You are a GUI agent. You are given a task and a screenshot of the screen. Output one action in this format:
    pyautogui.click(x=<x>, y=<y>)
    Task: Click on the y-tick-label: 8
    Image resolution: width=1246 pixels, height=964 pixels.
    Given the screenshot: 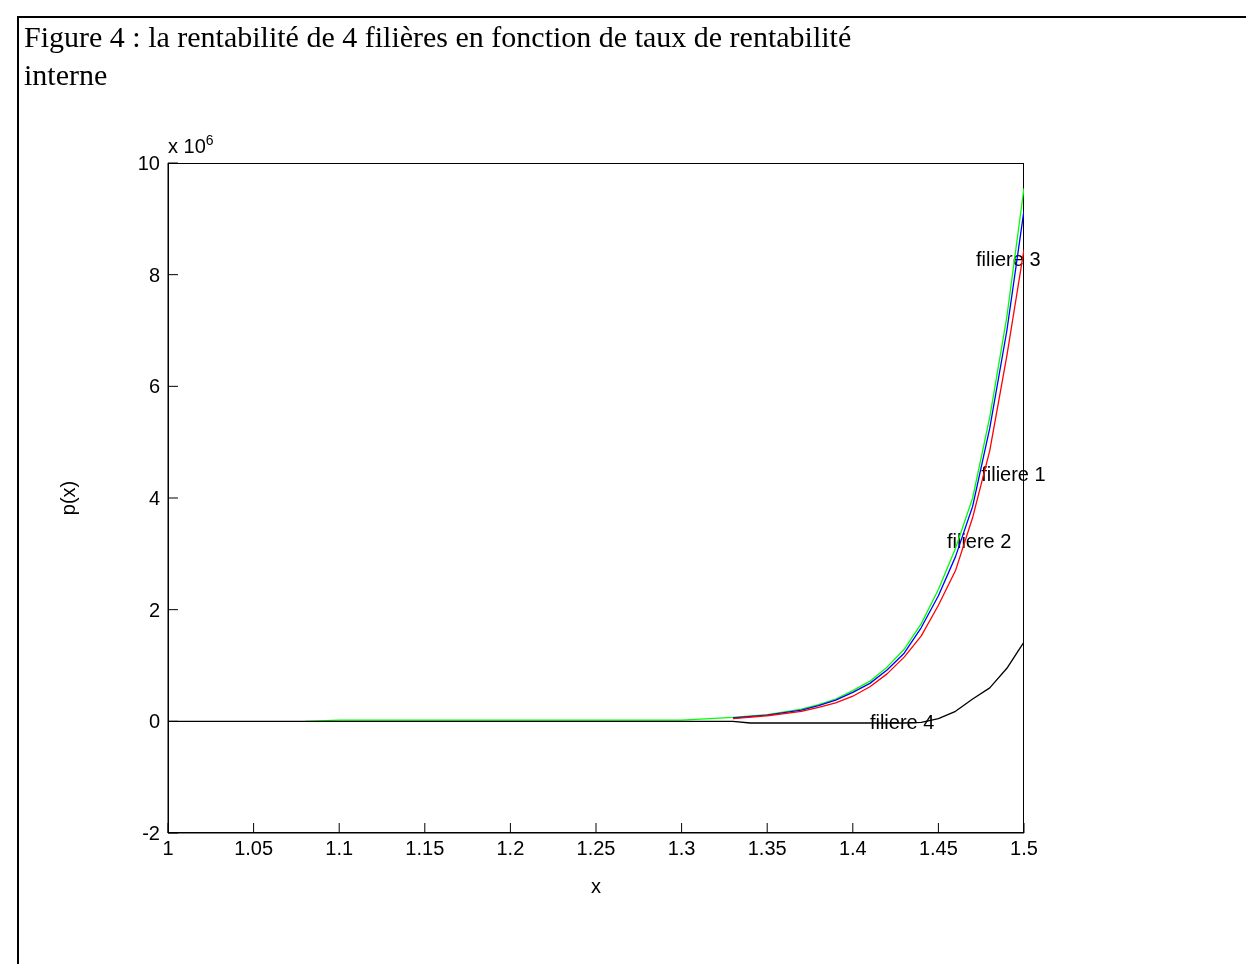 What is the action you would take?
    pyautogui.click(x=154, y=274)
    